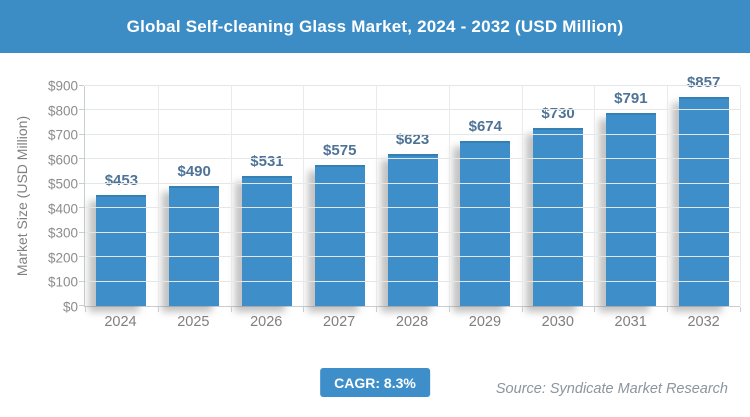 Image resolution: width=750 pixels, height=417 pixels. What do you see at coordinates (703, 82) in the screenshot?
I see `bar-value-label: $857` at bounding box center [703, 82].